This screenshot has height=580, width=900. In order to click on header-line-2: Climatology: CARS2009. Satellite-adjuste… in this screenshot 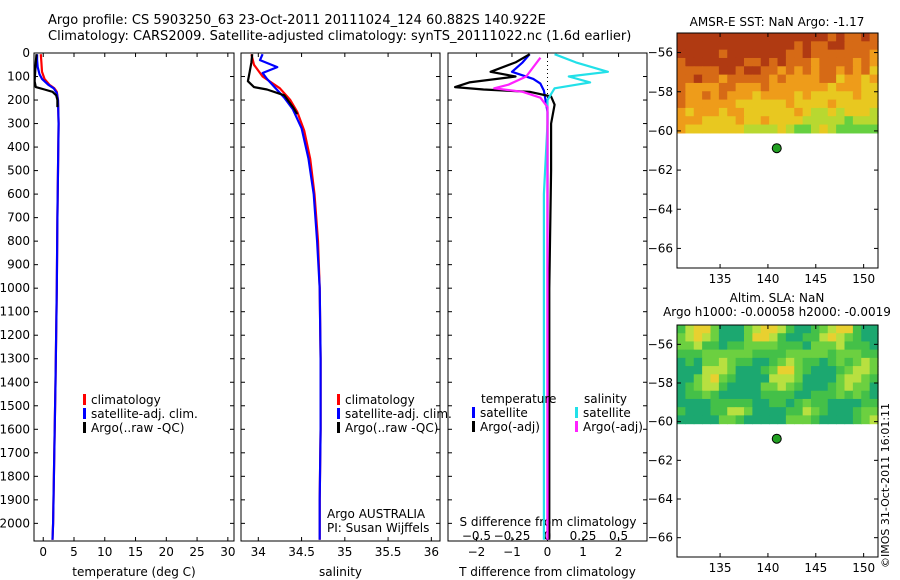, I will do `click(340, 36)`.